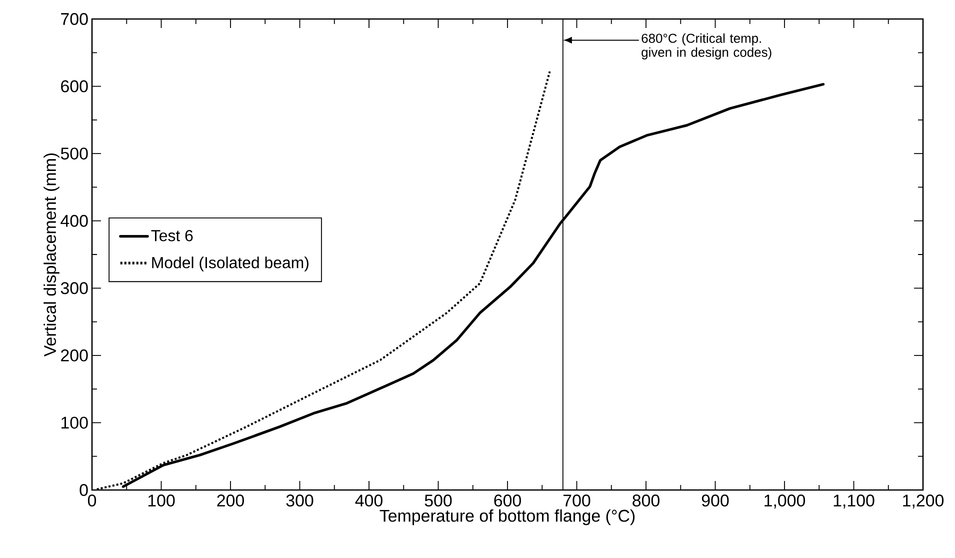 This screenshot has width=955, height=558. What do you see at coordinates (230, 500) in the screenshot?
I see `x-tick-label: 200` at bounding box center [230, 500].